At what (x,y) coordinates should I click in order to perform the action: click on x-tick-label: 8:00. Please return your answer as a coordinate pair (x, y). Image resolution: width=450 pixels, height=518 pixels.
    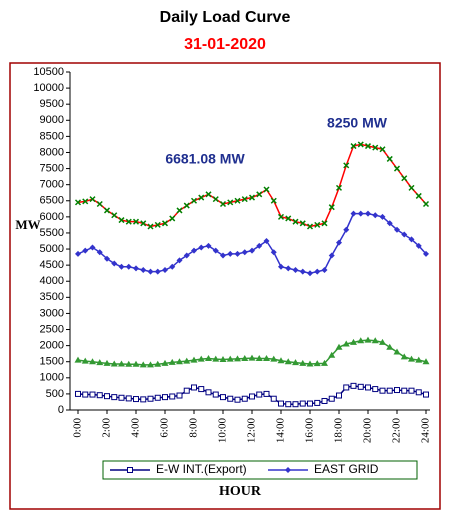
    Looking at the image, I should click on (194, 428).